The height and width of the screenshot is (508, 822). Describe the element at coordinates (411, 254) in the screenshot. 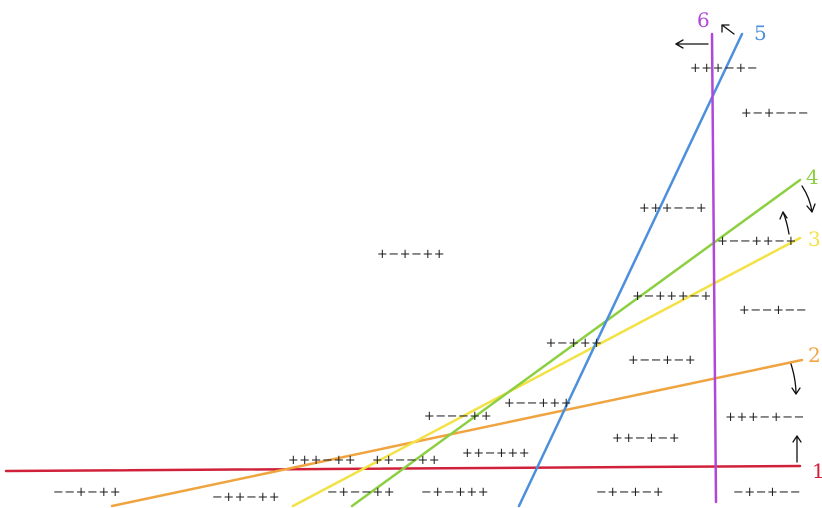

I see `sign-vector: +−+−++` at that location.